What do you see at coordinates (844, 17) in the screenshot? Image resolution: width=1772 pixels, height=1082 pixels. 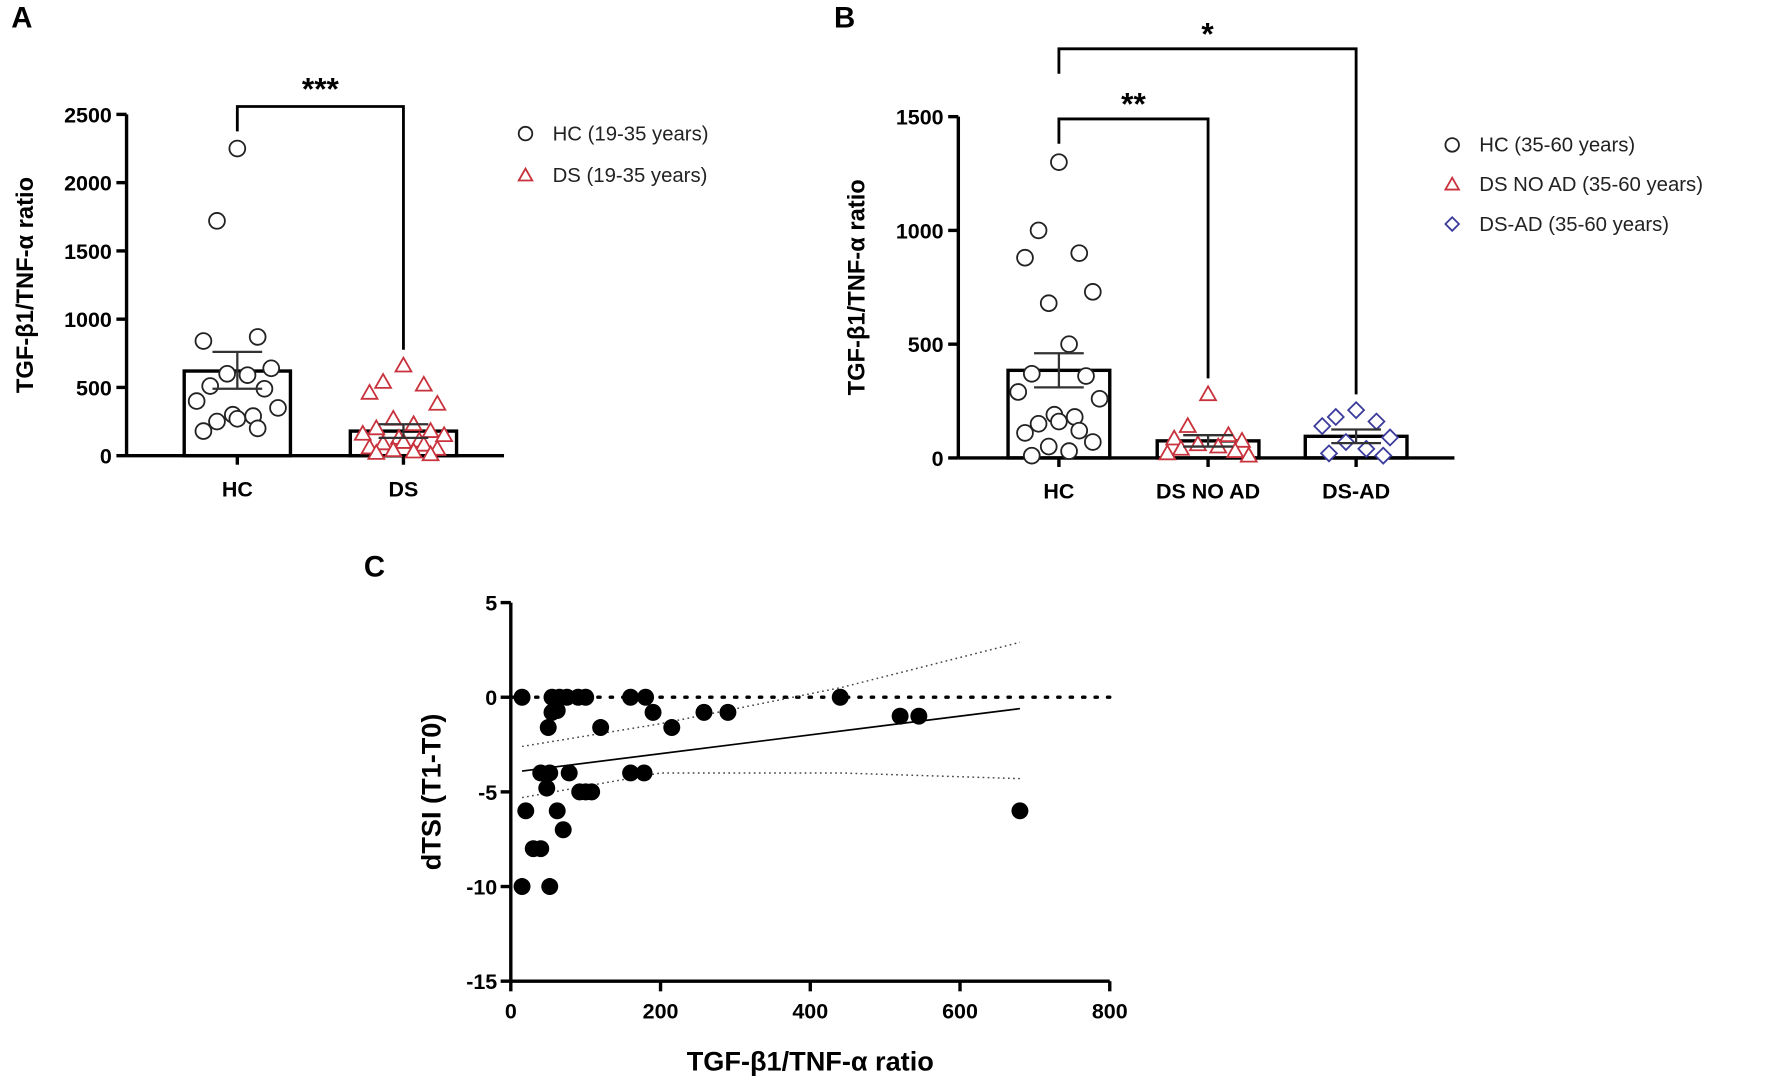 I see `panel-label: B` at bounding box center [844, 17].